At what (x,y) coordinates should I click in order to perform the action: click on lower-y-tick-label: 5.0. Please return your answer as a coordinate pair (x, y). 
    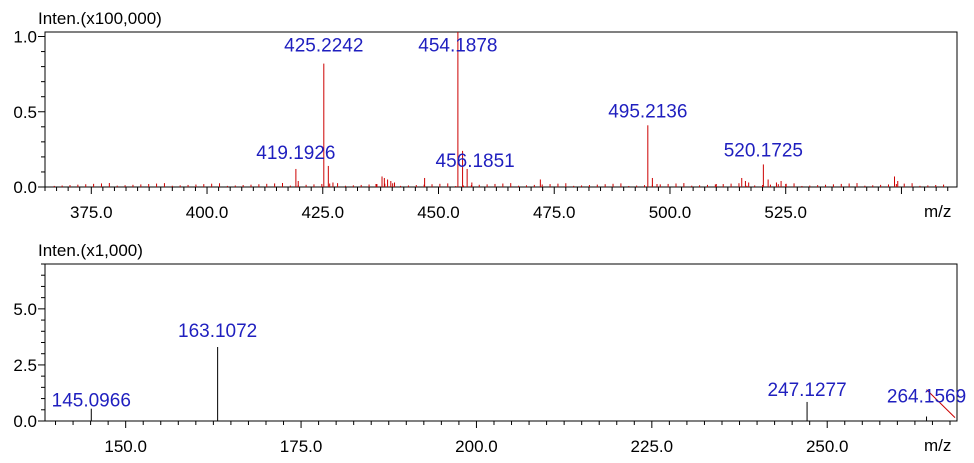
    Looking at the image, I should click on (25, 309).